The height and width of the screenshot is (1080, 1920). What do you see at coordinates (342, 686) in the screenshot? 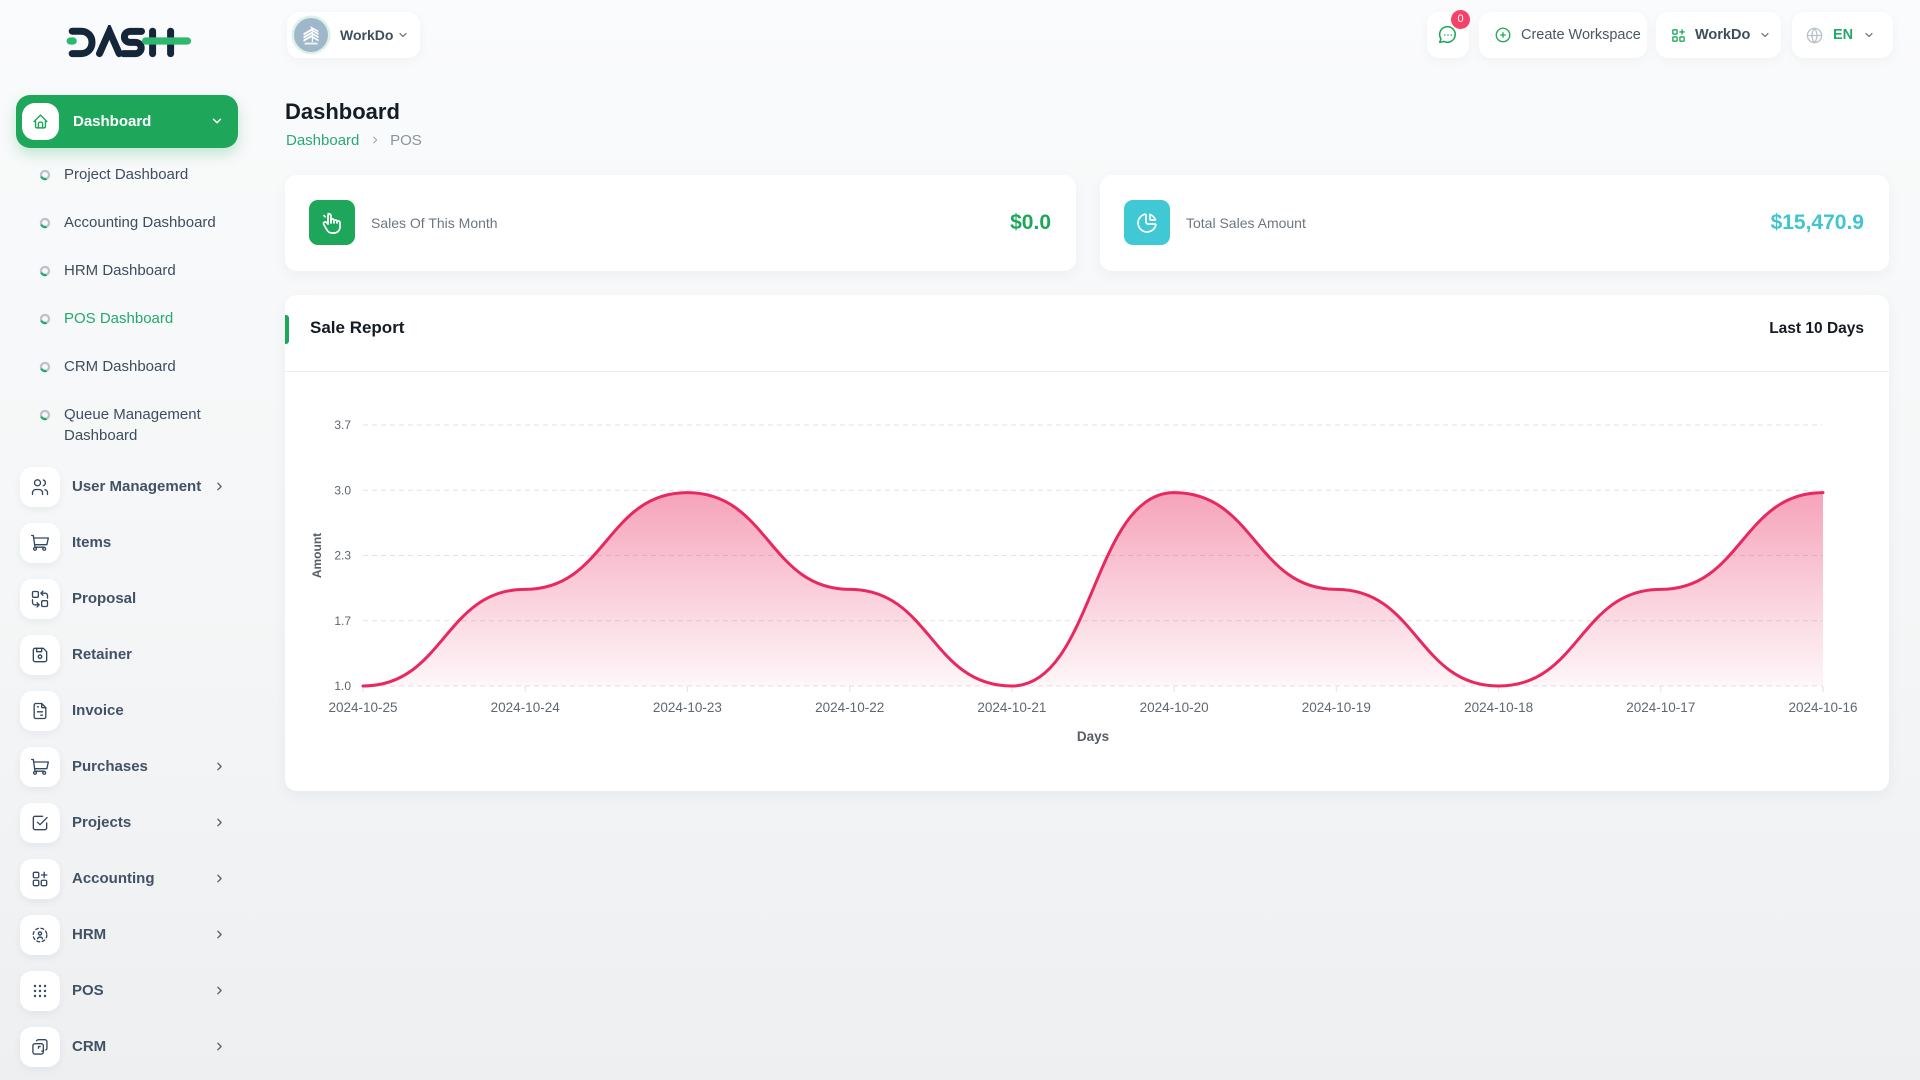
I see `svg-text: 1.0` at bounding box center [342, 686].